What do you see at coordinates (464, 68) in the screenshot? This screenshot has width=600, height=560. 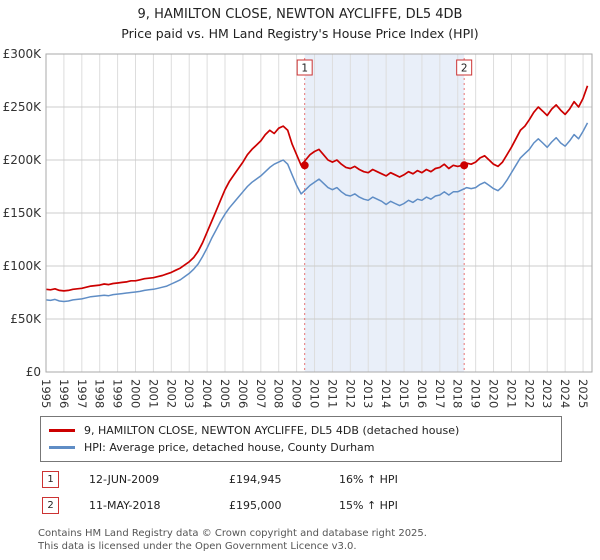 I see `svg-text: 2` at bounding box center [464, 68].